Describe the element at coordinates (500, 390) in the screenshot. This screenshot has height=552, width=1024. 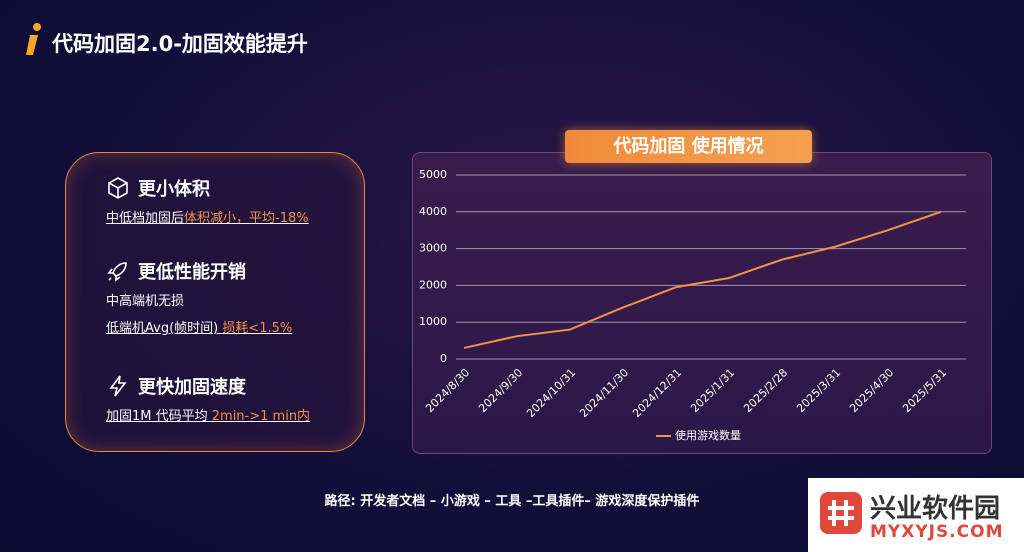
I see `x-tick-label: 2024/9/30` at that location.